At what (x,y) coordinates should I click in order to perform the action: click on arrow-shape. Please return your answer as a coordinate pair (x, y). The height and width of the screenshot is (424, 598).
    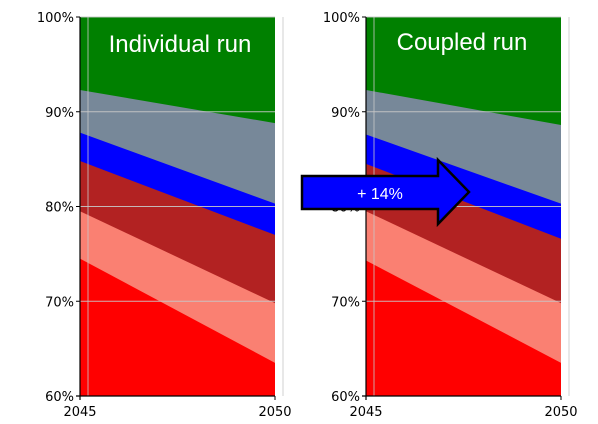
    Looking at the image, I should click on (385, 192).